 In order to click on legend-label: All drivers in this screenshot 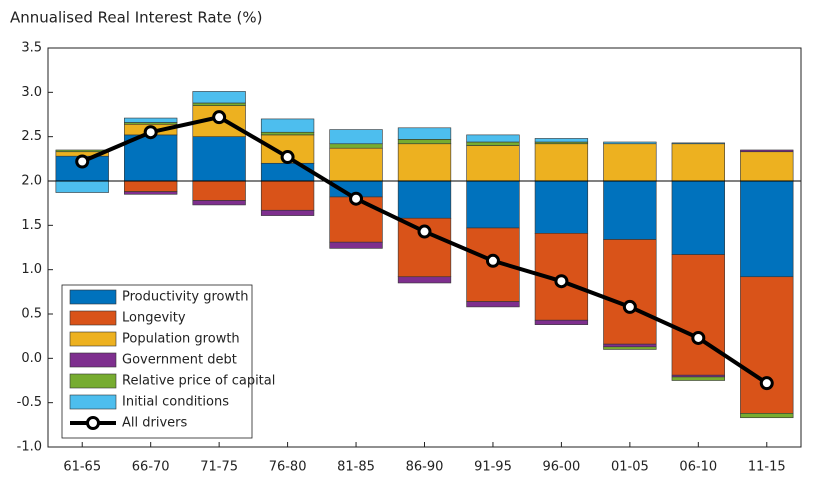, I will do `click(154, 423)`.